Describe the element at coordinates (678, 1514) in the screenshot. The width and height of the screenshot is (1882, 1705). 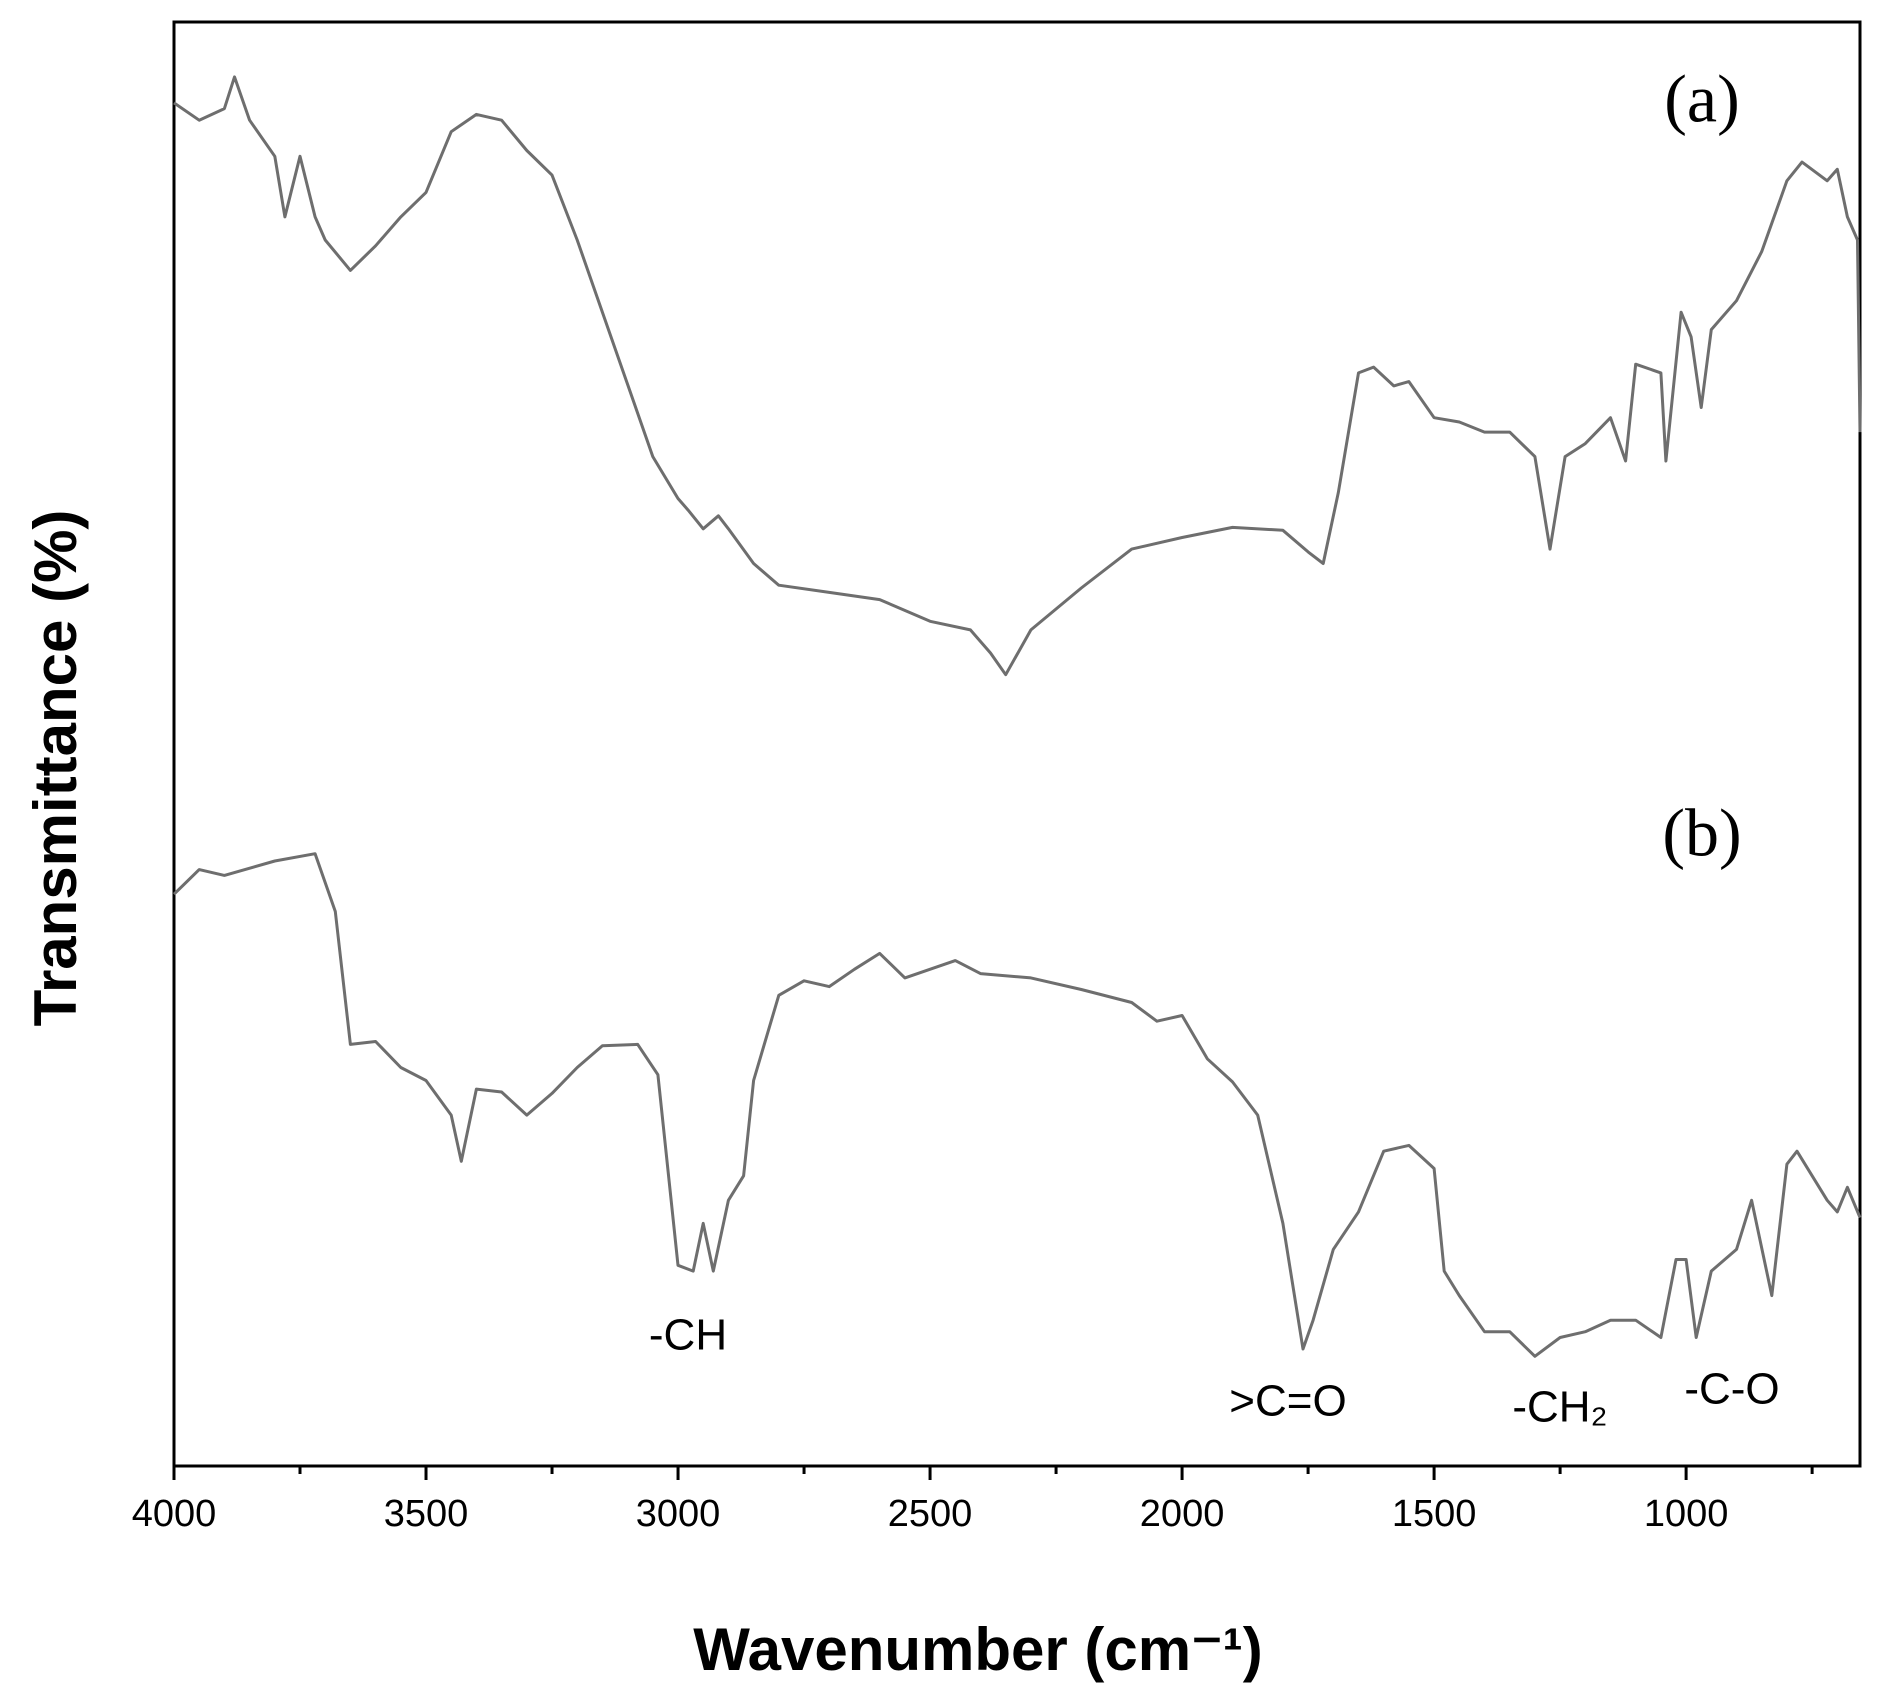
I see `x-tick-label: 3000` at that location.